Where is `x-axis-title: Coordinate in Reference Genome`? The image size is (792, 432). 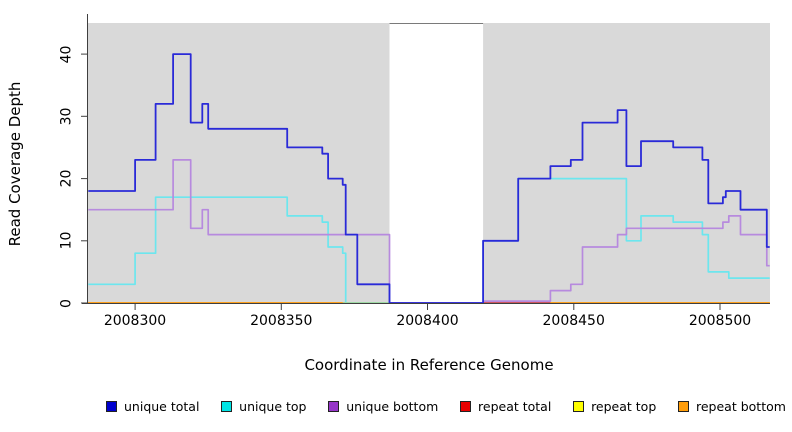 x-axis-title: Coordinate in Reference Genome is located at coordinates (429, 365).